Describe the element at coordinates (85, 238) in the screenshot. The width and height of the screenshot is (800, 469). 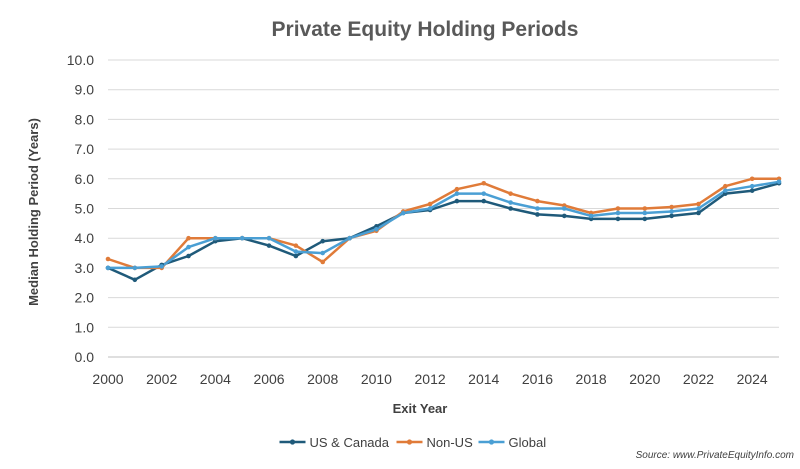
I see `y-tick-label: 4.0` at that location.